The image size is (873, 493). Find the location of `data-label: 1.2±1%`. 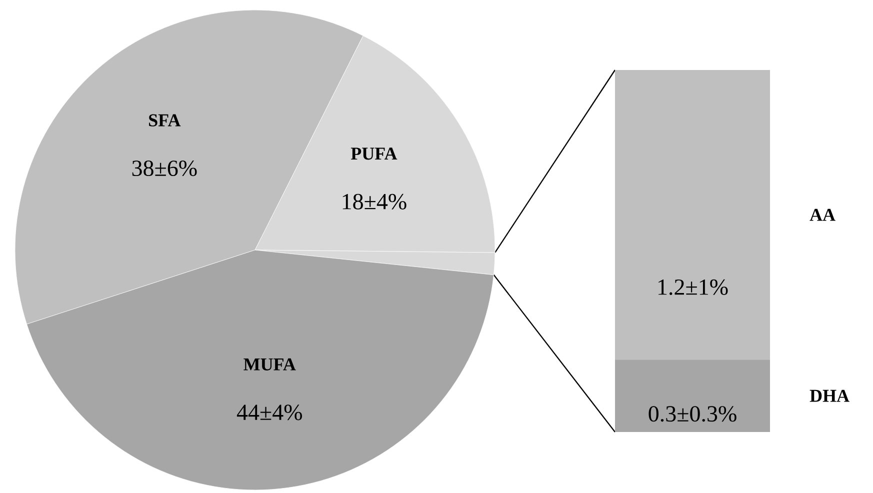

data-label: 1.2±1% is located at coordinates (693, 287).